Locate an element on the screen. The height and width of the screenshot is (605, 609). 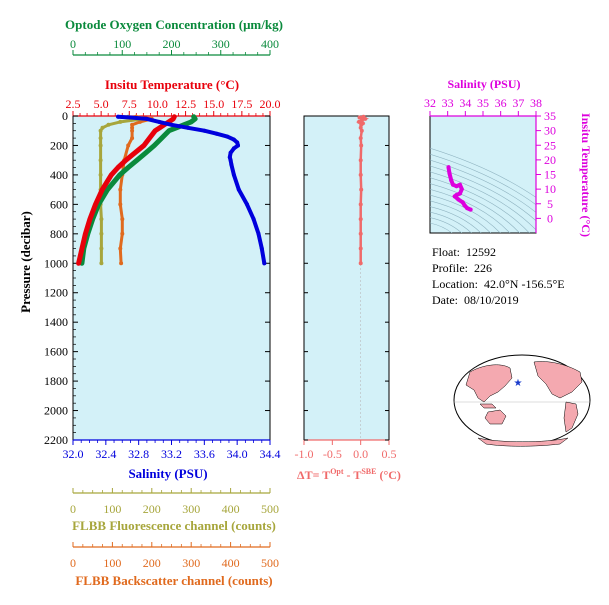
fluorescence-axis-tick-label: 100 is located at coordinates (112, 509).